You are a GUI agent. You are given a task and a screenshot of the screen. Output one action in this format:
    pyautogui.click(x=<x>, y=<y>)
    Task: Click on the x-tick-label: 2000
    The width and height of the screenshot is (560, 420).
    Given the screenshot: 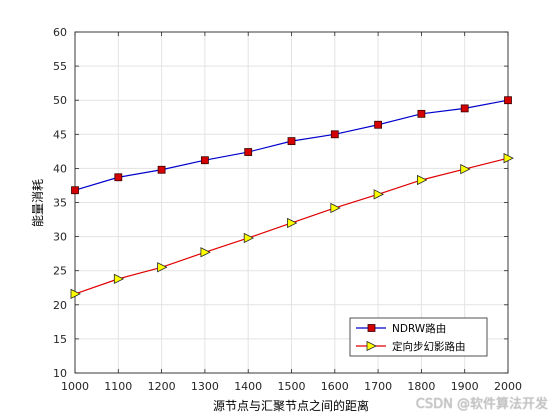 What is the action you would take?
    pyautogui.click(x=508, y=386)
    